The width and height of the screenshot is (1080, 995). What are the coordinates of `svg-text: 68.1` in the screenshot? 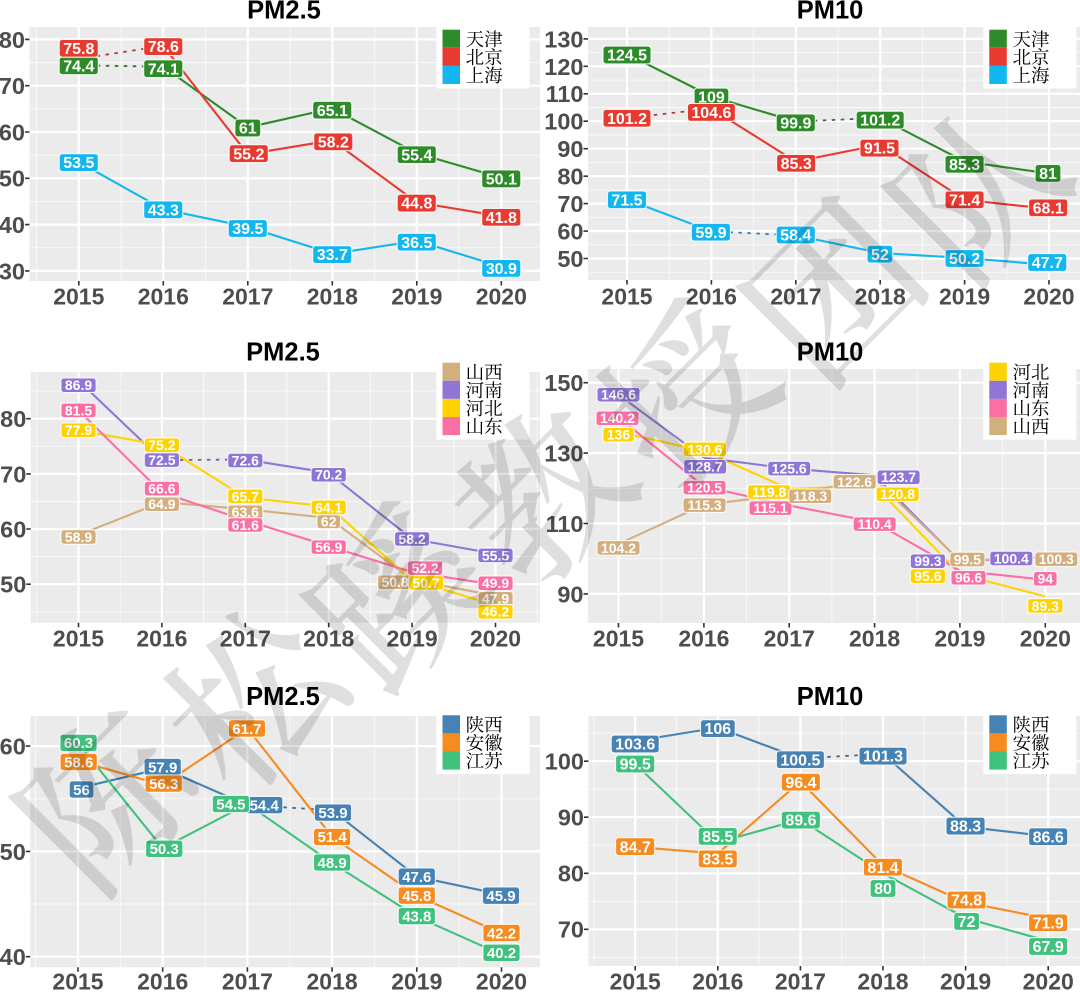 It's located at (1048, 208).